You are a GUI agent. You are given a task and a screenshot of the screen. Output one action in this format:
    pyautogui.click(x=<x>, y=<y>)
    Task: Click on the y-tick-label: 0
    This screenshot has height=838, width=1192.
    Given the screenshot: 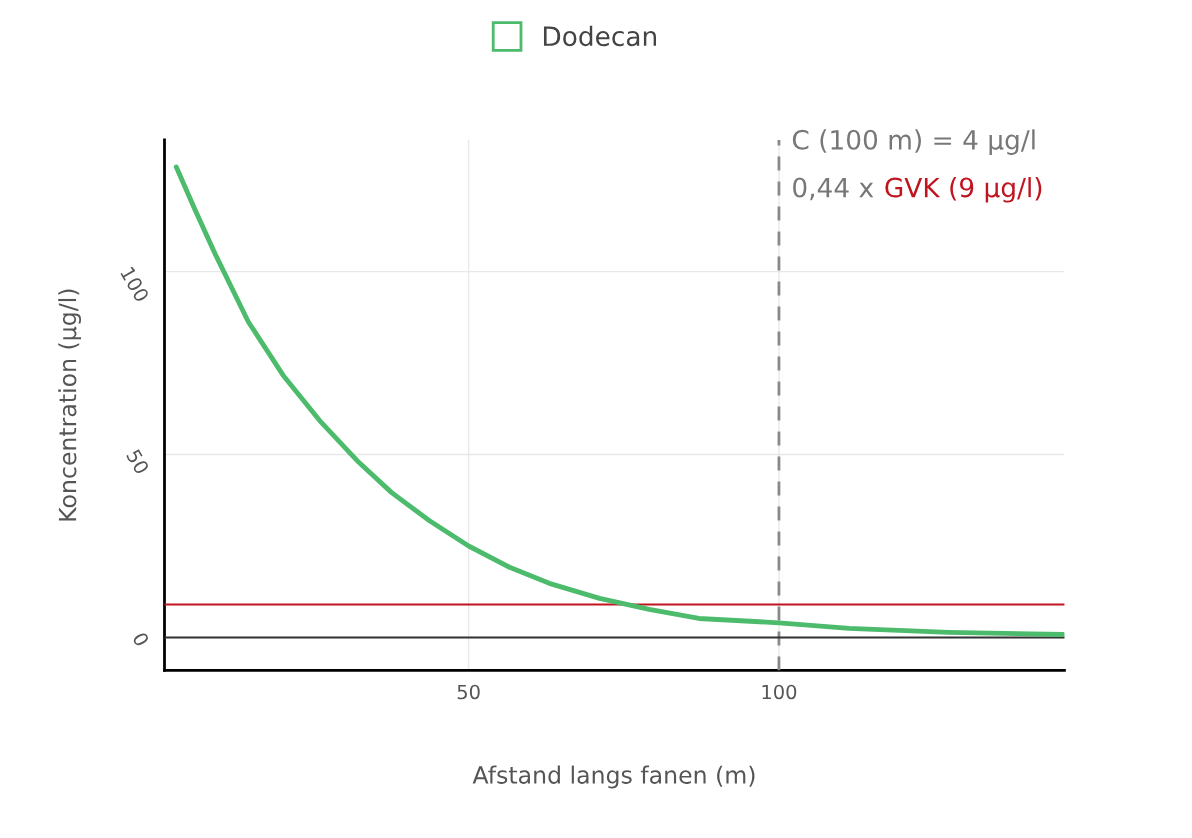 What is the action you would take?
    pyautogui.click(x=141, y=639)
    